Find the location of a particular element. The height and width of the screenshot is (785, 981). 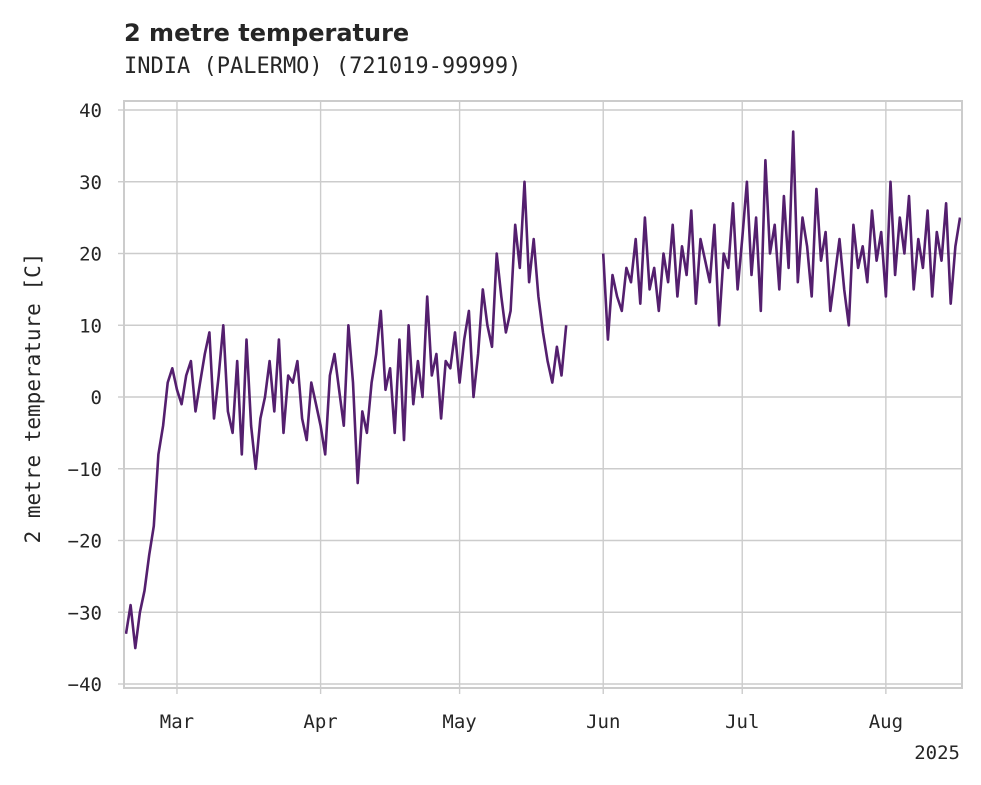

x-tick-label: Jun is located at coordinates (603, 722).